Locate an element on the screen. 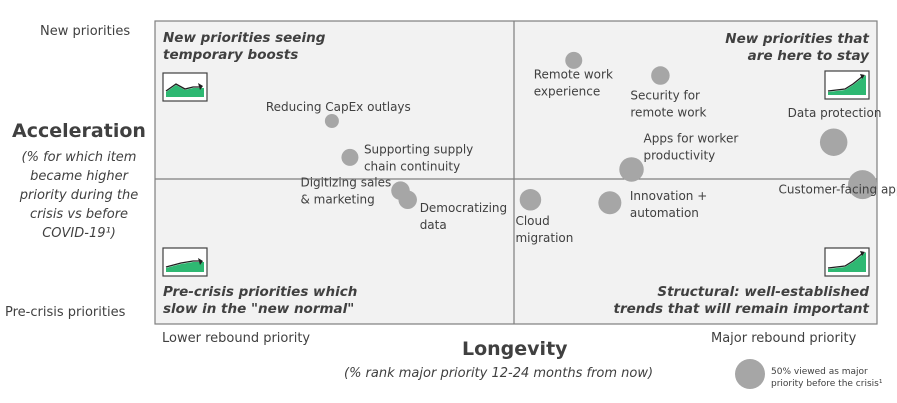  bubble-label: productivity is located at coordinates (680, 155).